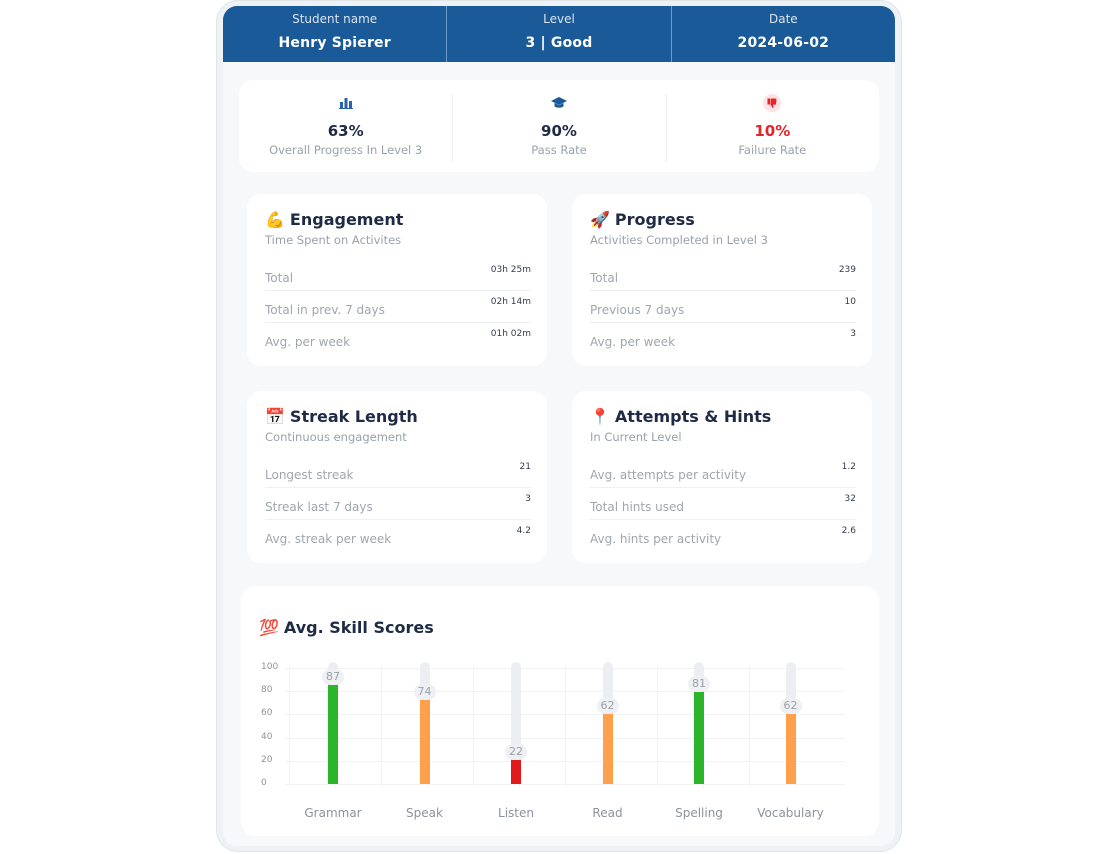 Image resolution: width=1118 pixels, height=854 pixels. I want to click on y-tick-label: 0, so click(264, 783).